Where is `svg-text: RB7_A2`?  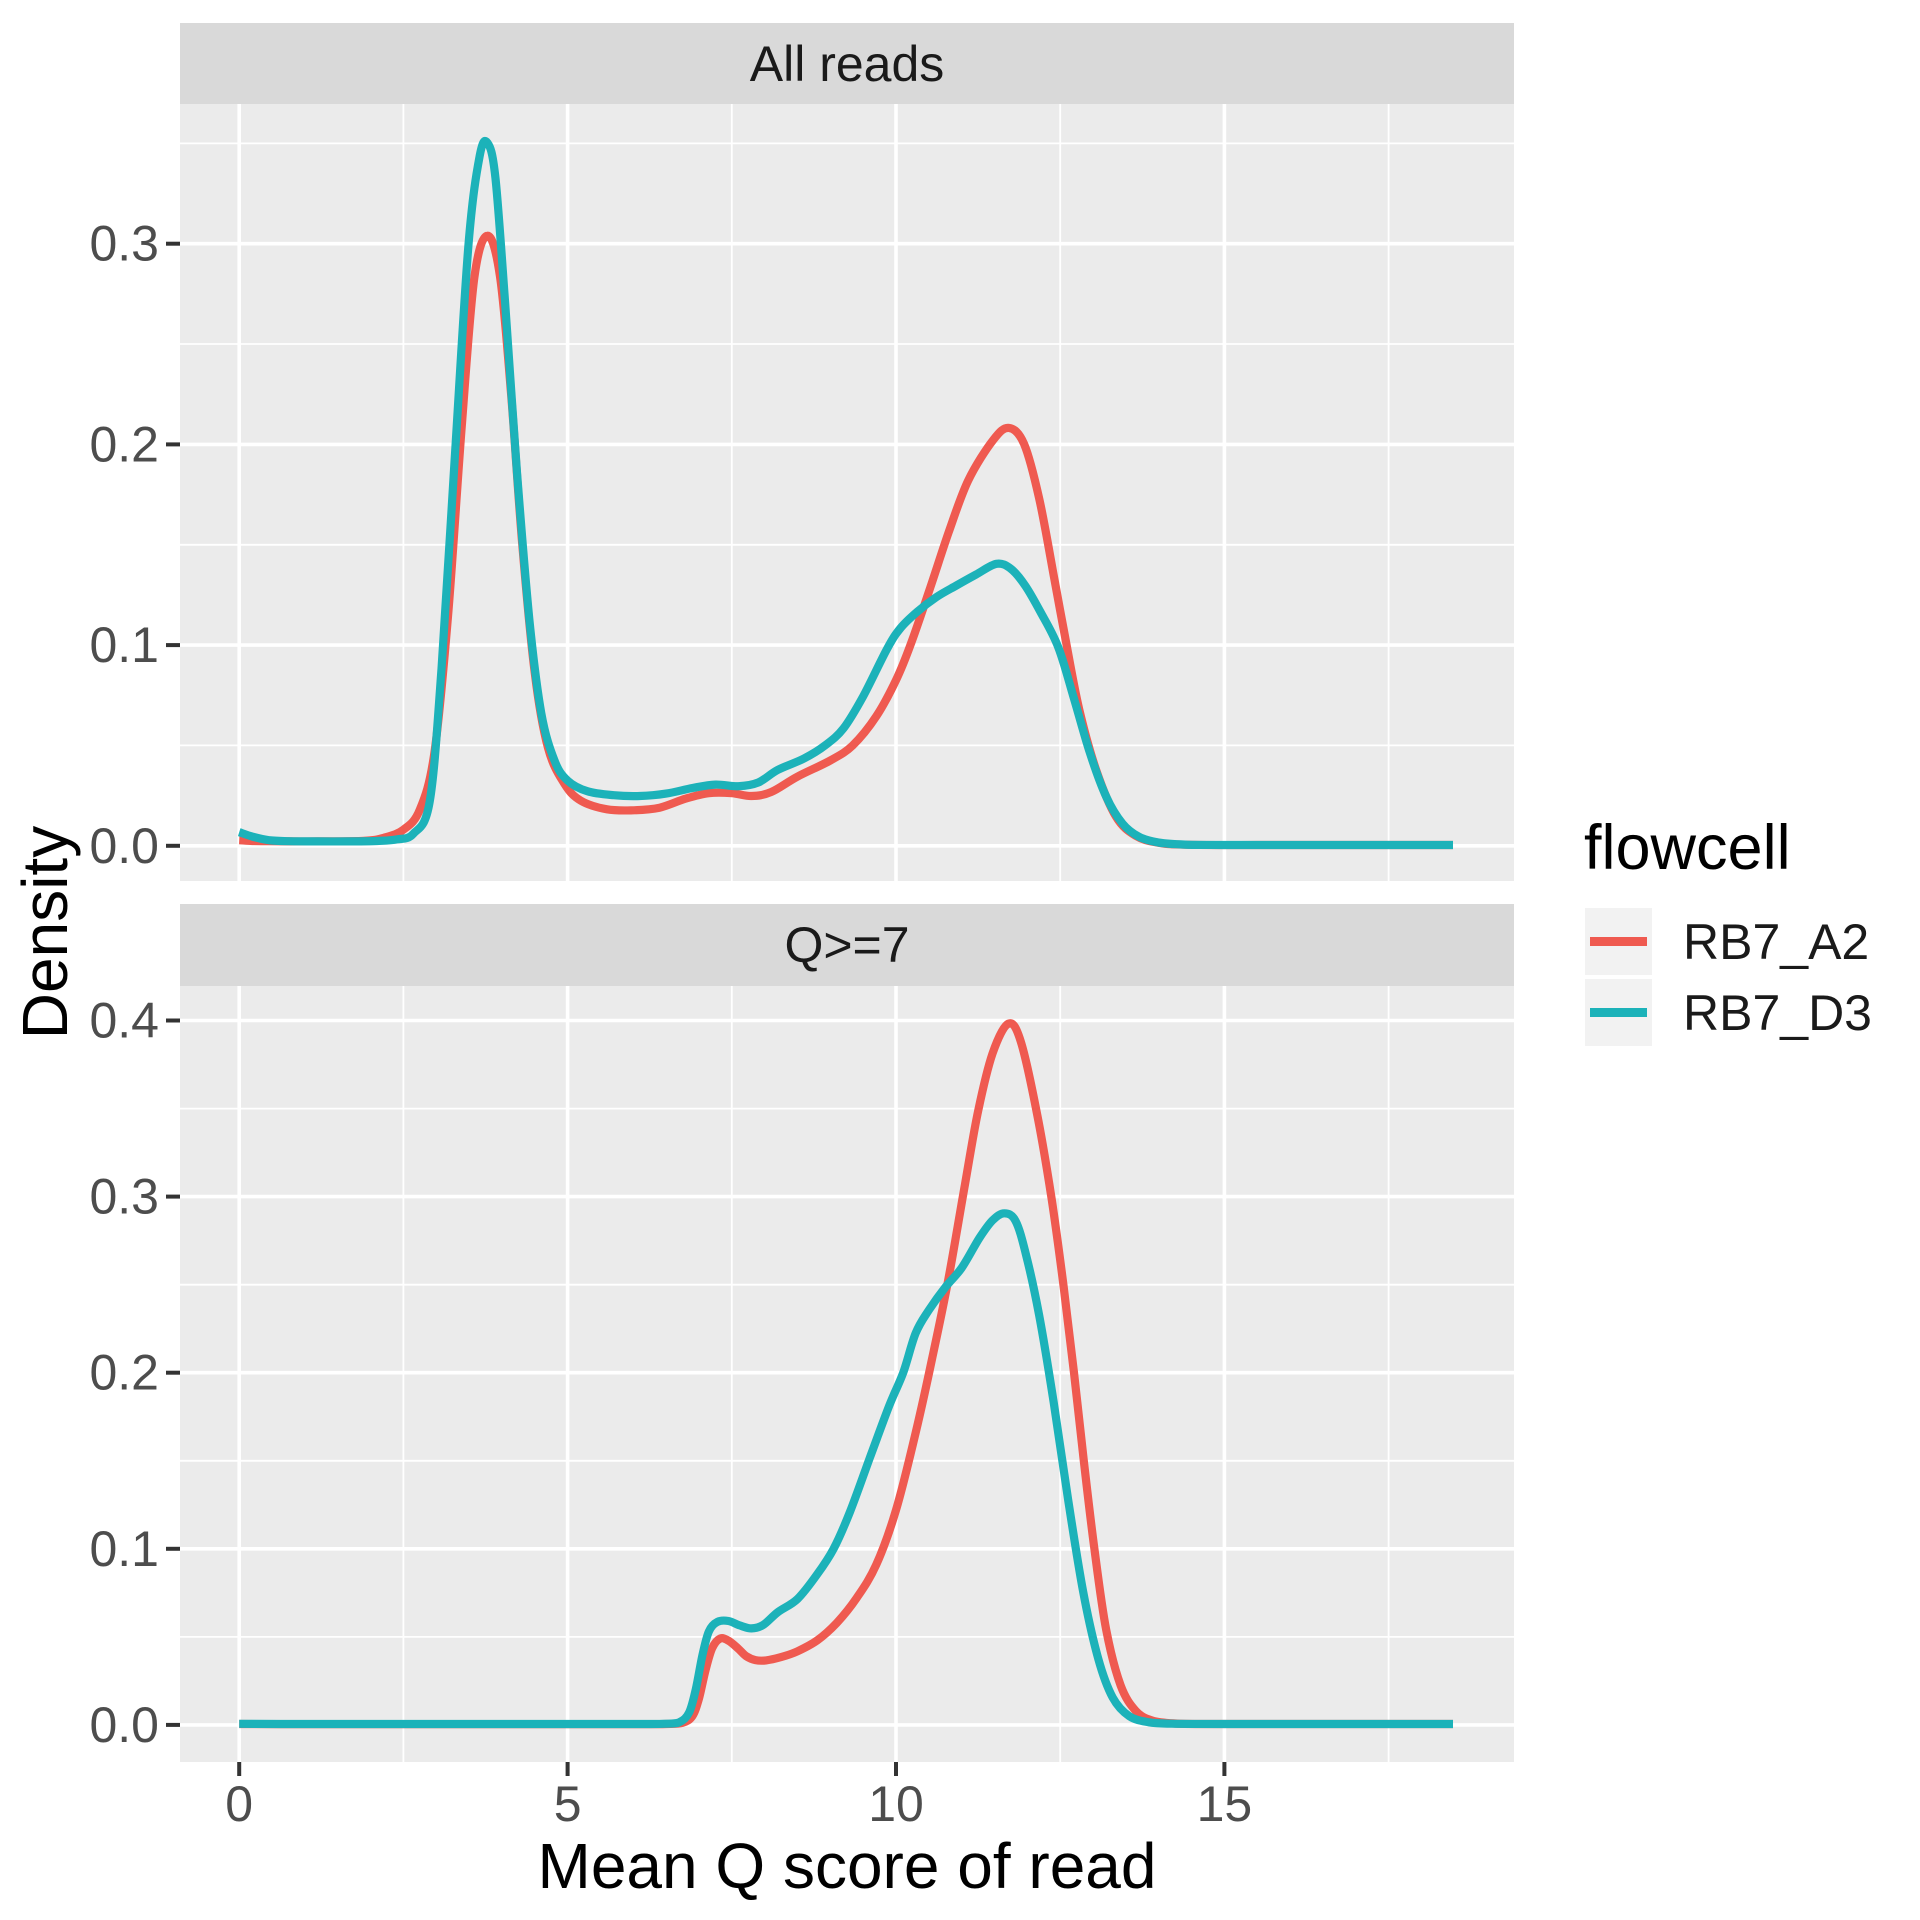
svg-text: RB7_A2 is located at coordinates (1776, 942).